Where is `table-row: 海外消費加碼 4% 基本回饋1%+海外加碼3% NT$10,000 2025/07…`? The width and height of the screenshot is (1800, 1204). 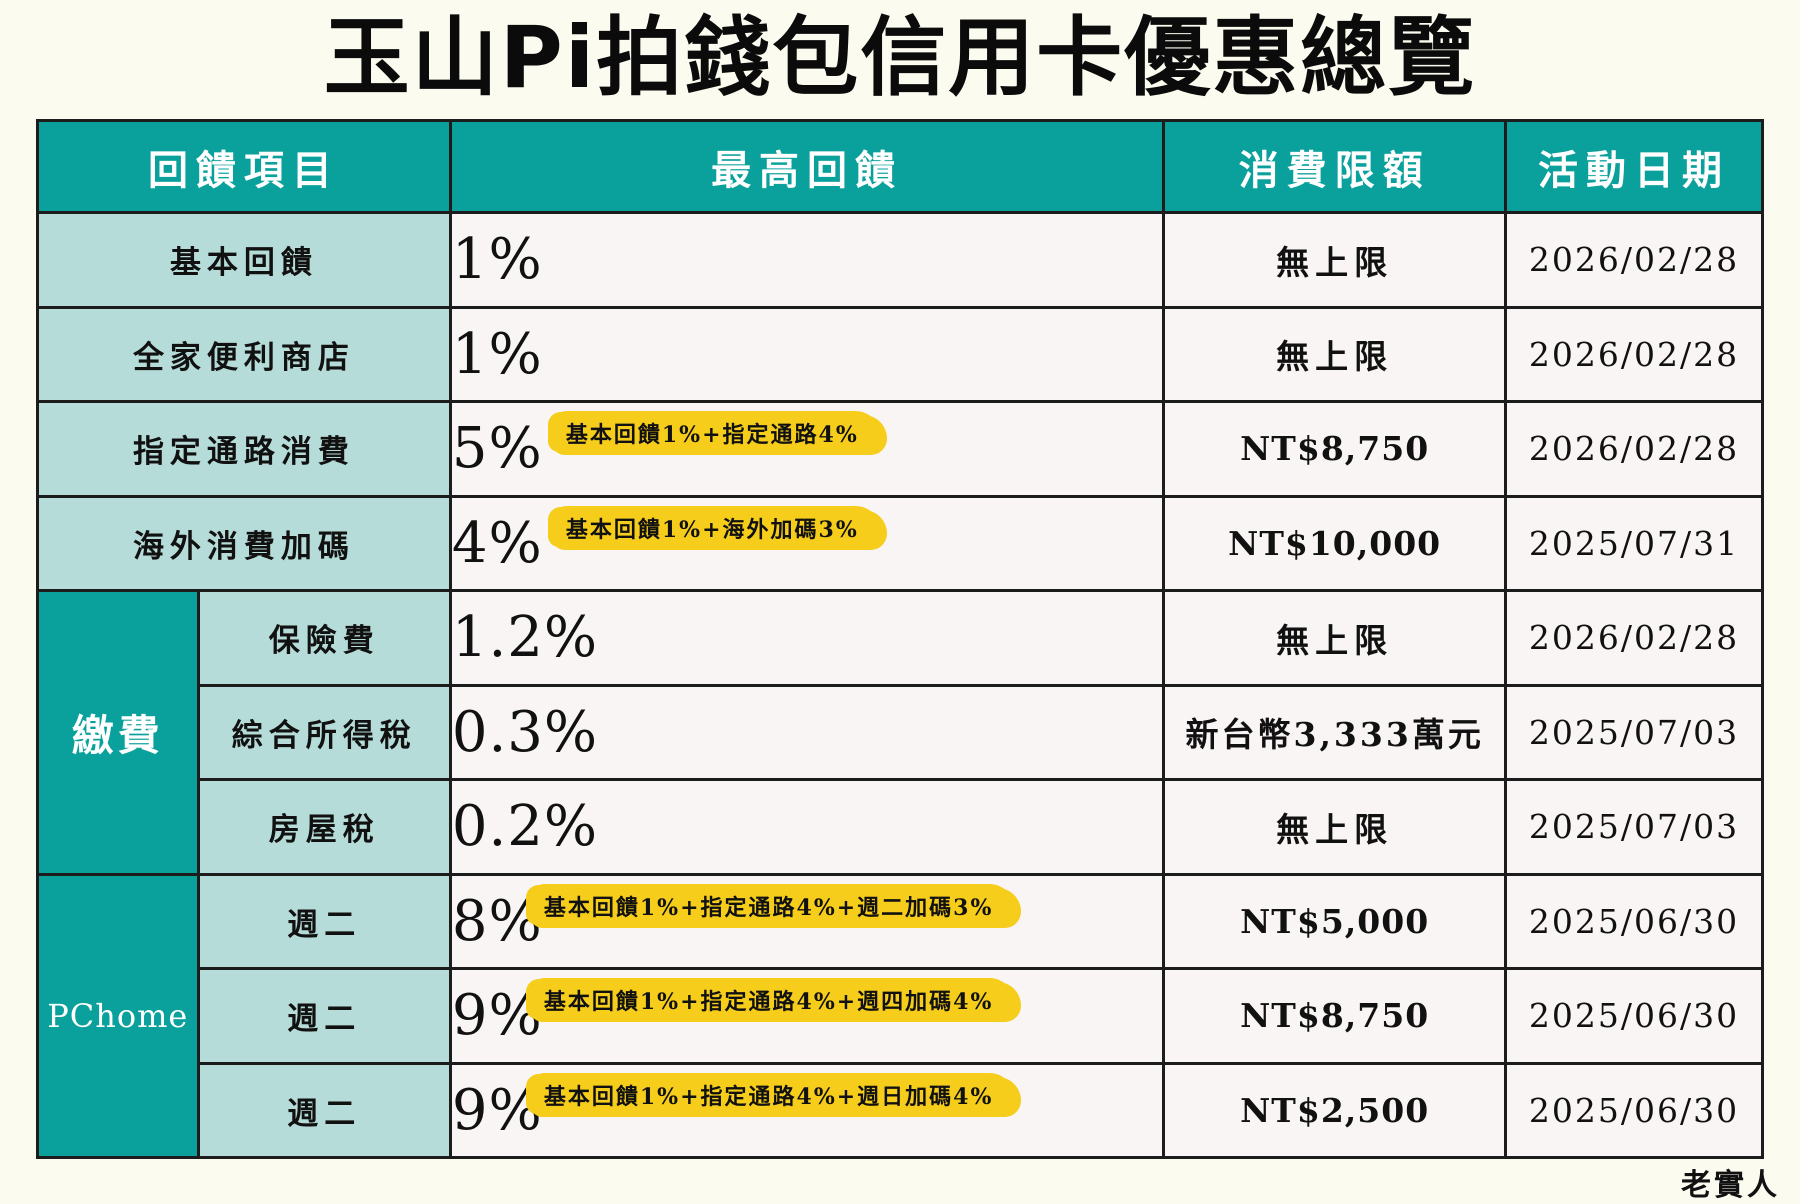 table-row: 海外消費加碼 4% 基本回饋1%+海外加碼3% NT$10,000 2025/07… is located at coordinates (900, 543).